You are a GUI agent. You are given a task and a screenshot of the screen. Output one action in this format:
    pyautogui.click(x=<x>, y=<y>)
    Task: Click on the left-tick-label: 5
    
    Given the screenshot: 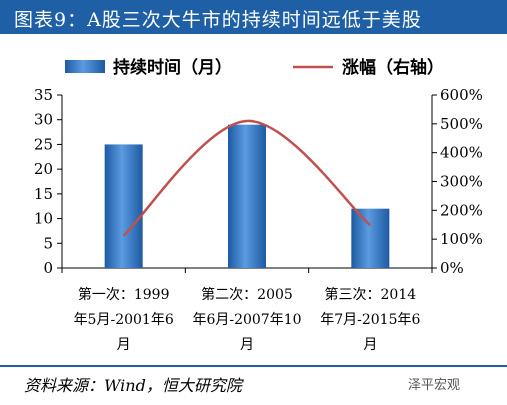 What is the action you would take?
    pyautogui.click(x=48, y=243)
    